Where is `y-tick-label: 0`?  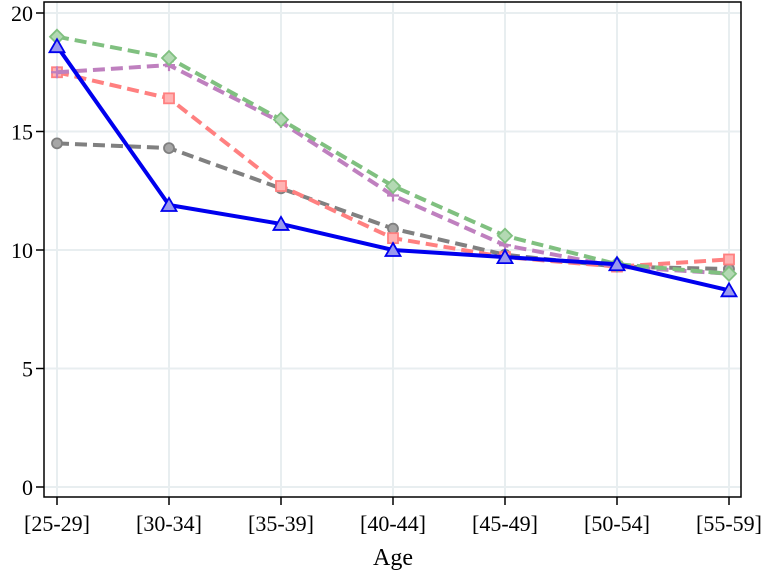 y-tick-label: 0 is located at coordinates (27, 487).